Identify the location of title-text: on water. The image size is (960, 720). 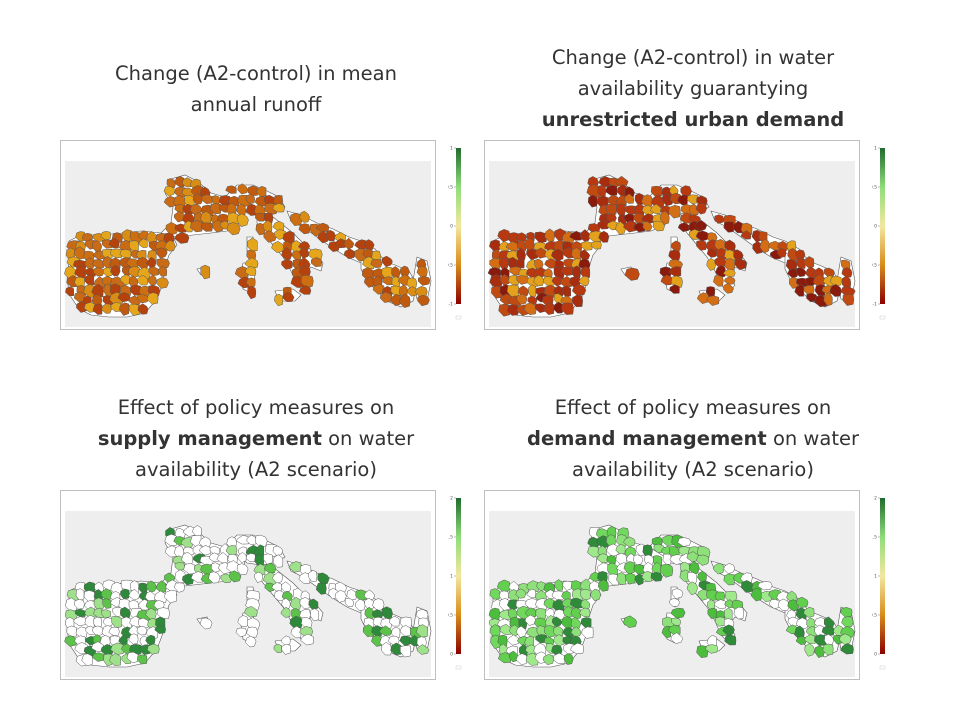
(812, 438).